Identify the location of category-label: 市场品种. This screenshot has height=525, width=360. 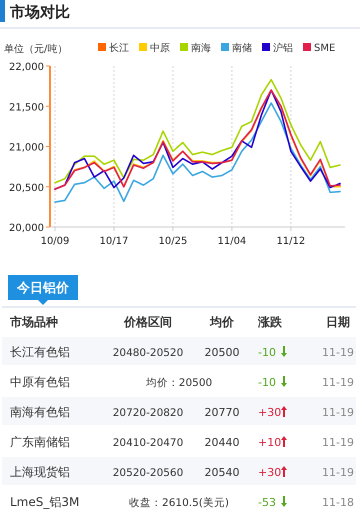
(33, 322).